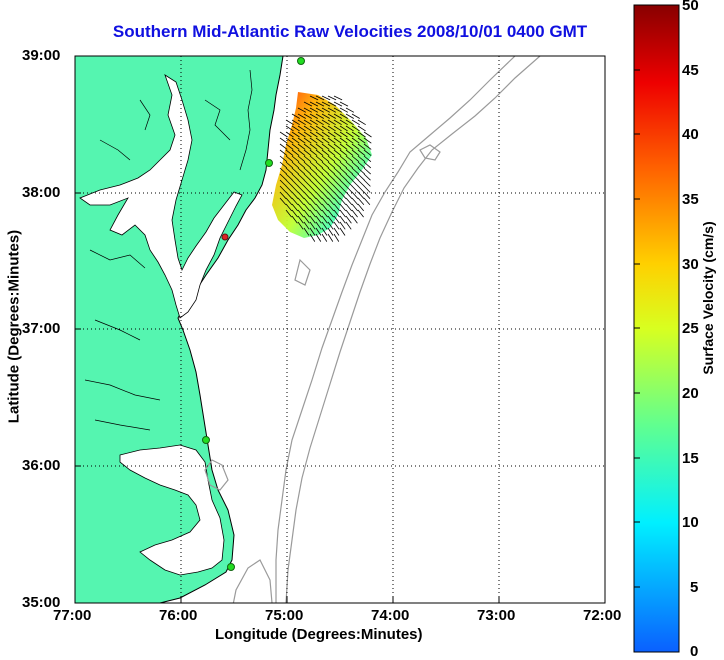 This screenshot has height=660, width=724. Describe the element at coordinates (694, 587) in the screenshot. I see `colorbar-tick-label: 5` at that location.